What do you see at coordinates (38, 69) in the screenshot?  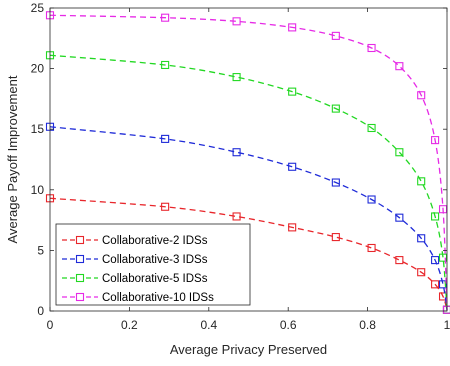 I see `y-tick-label: 20` at bounding box center [38, 69].